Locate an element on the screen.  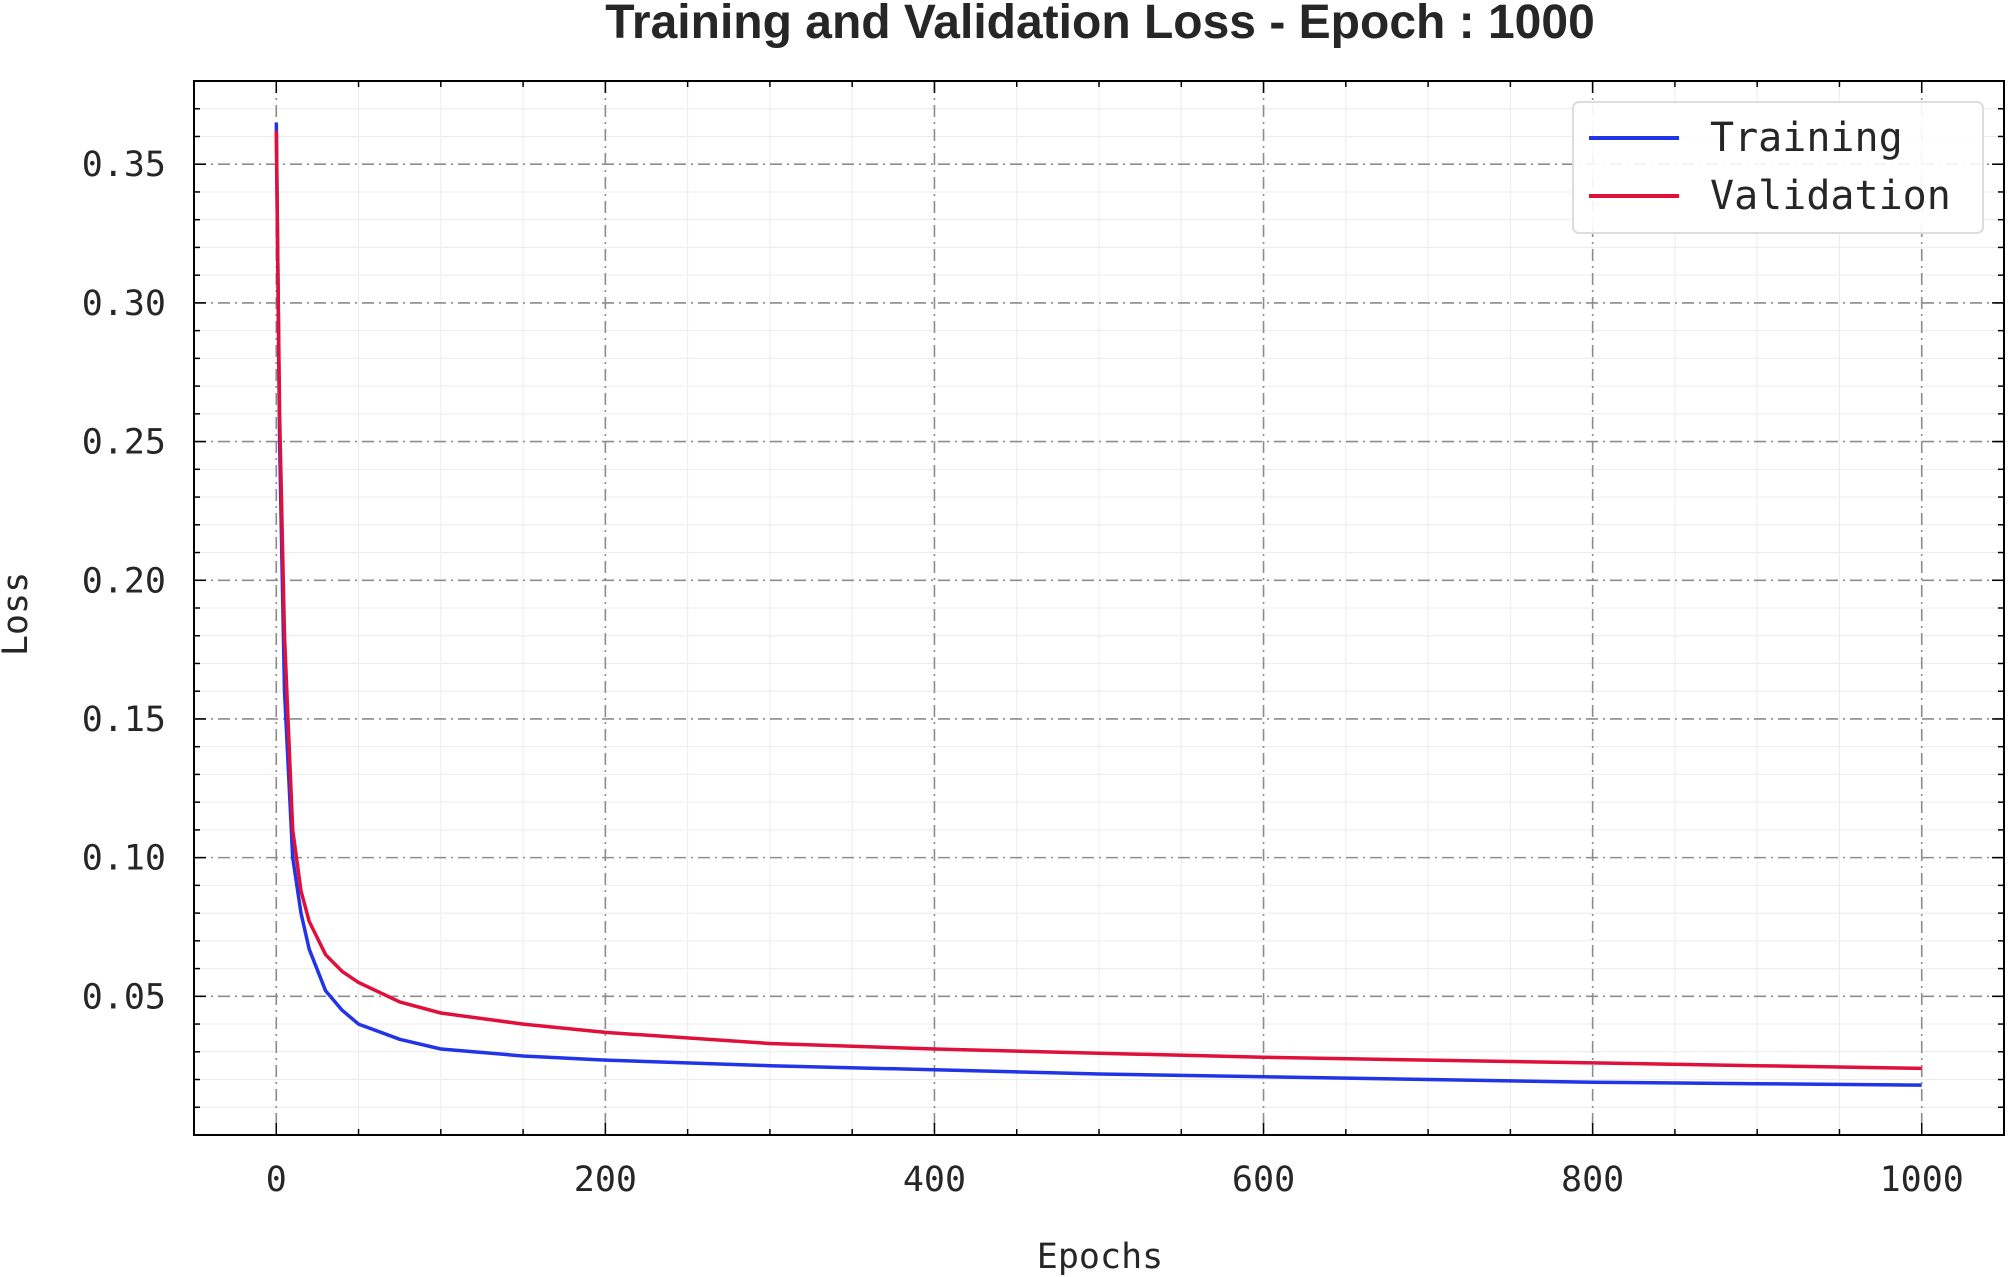
legend: Training Validation is located at coordinates (1778, 167).